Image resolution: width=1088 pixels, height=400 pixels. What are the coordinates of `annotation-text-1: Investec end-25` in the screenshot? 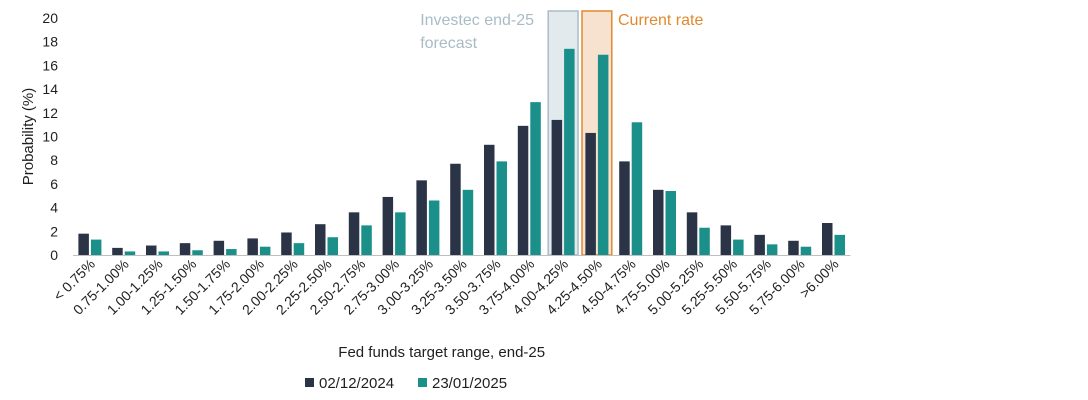 It's located at (477, 20).